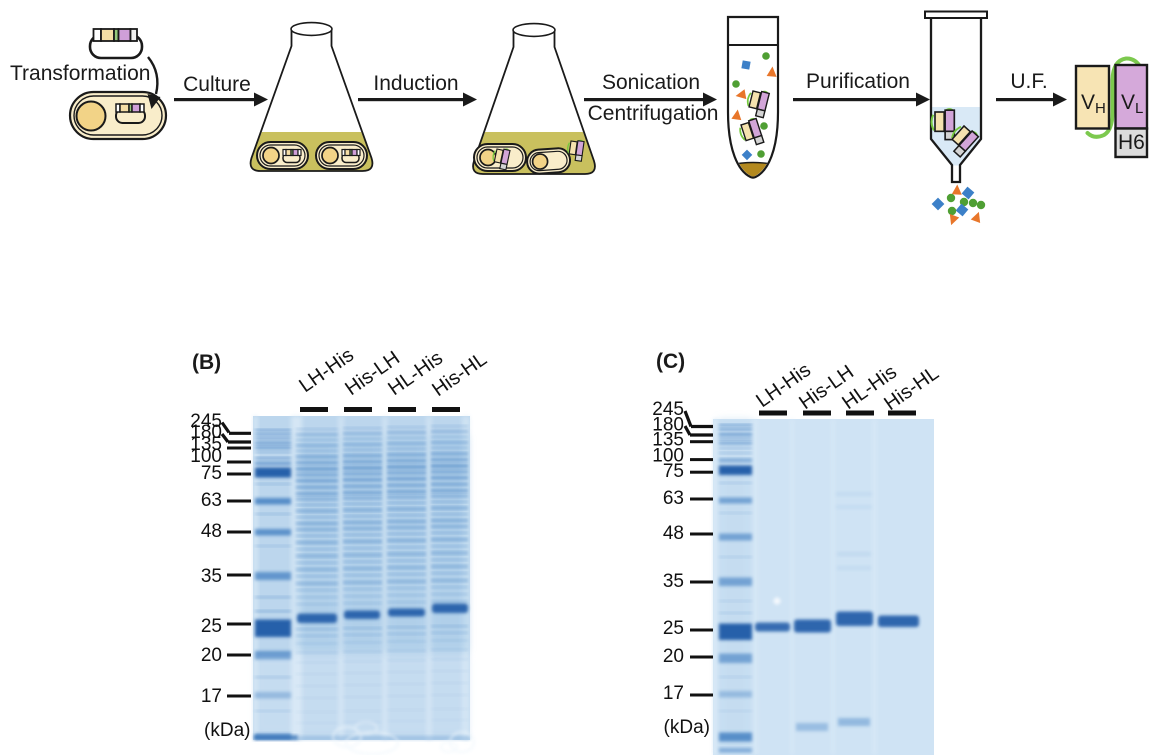 The width and height of the screenshot is (1163, 755). What do you see at coordinates (858, 81) in the screenshot?
I see `svg-text: Purification` at bounding box center [858, 81].